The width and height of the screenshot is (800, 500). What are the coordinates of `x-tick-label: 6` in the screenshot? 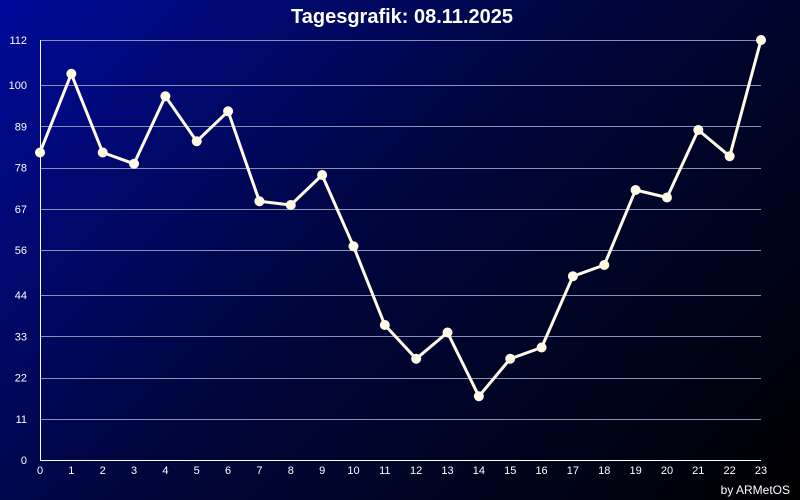 It's located at (228, 471).